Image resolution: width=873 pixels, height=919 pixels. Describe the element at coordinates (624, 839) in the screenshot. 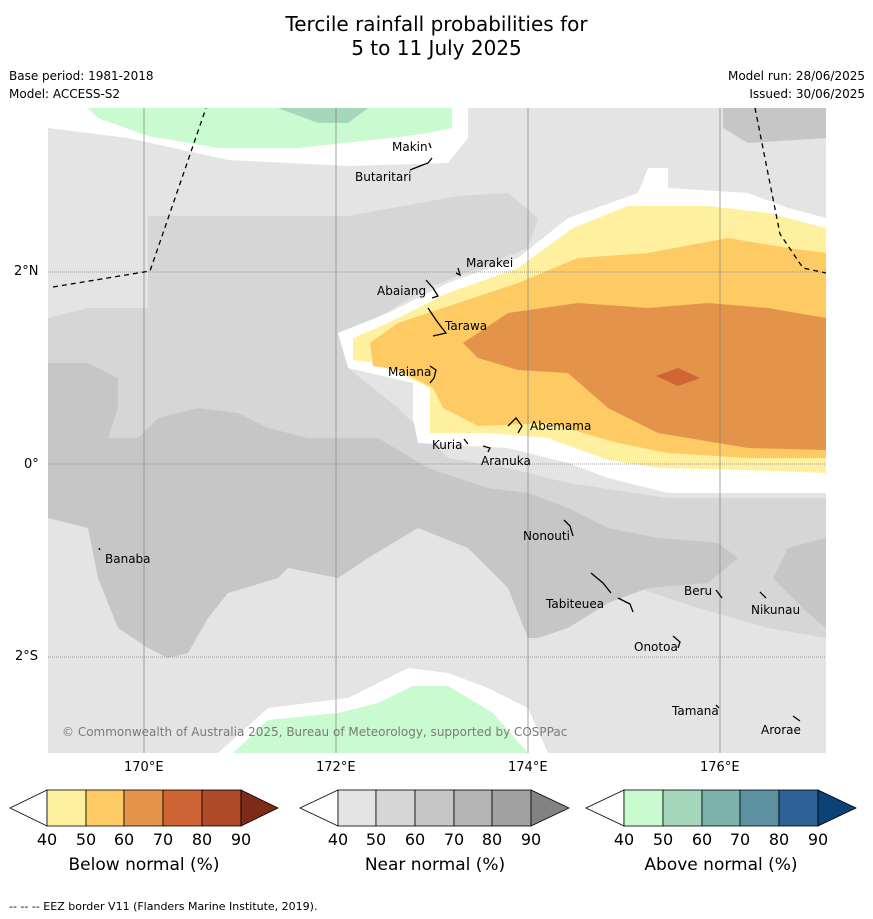

I see `cb2-tick: 40` at that location.